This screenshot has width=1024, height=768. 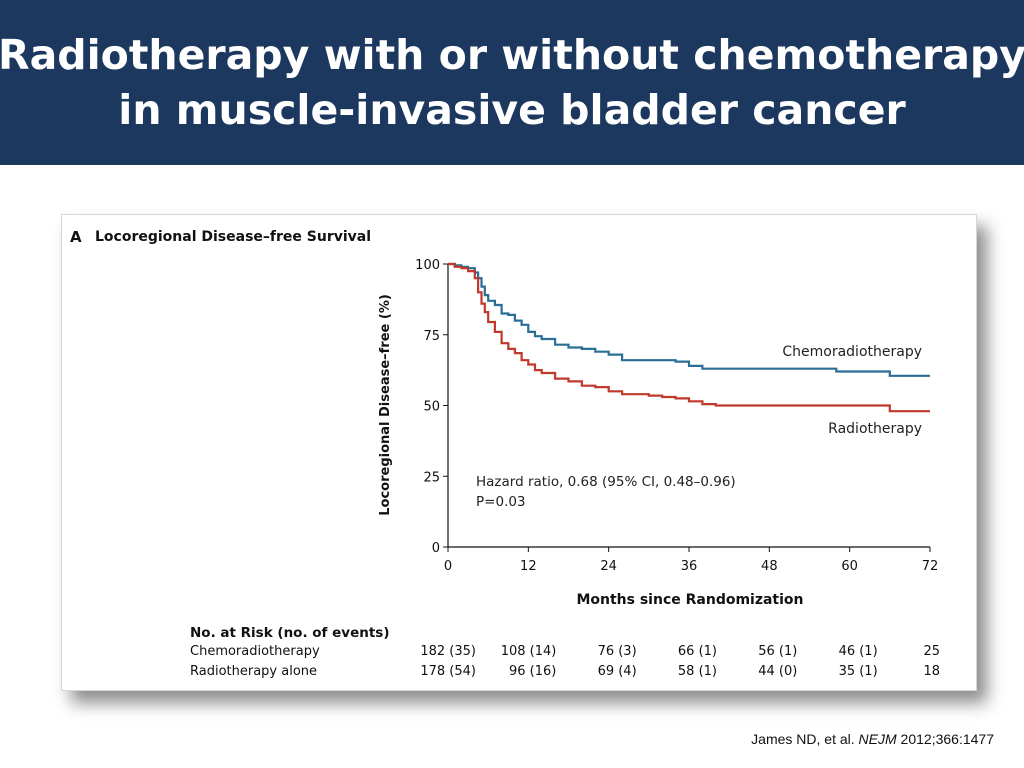 What do you see at coordinates (385, 405) in the screenshot?
I see `y-axis-label: Locoregional Disease–free (%)` at bounding box center [385, 405].